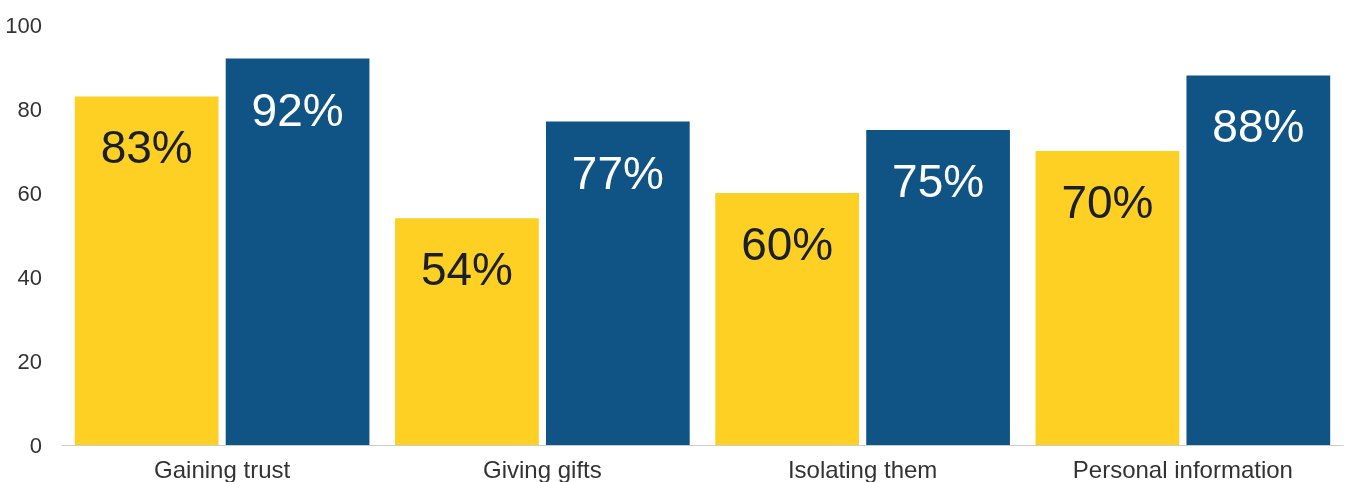  Describe the element at coordinates (29, 361) in the screenshot. I see `y-tick-label: 20` at that location.